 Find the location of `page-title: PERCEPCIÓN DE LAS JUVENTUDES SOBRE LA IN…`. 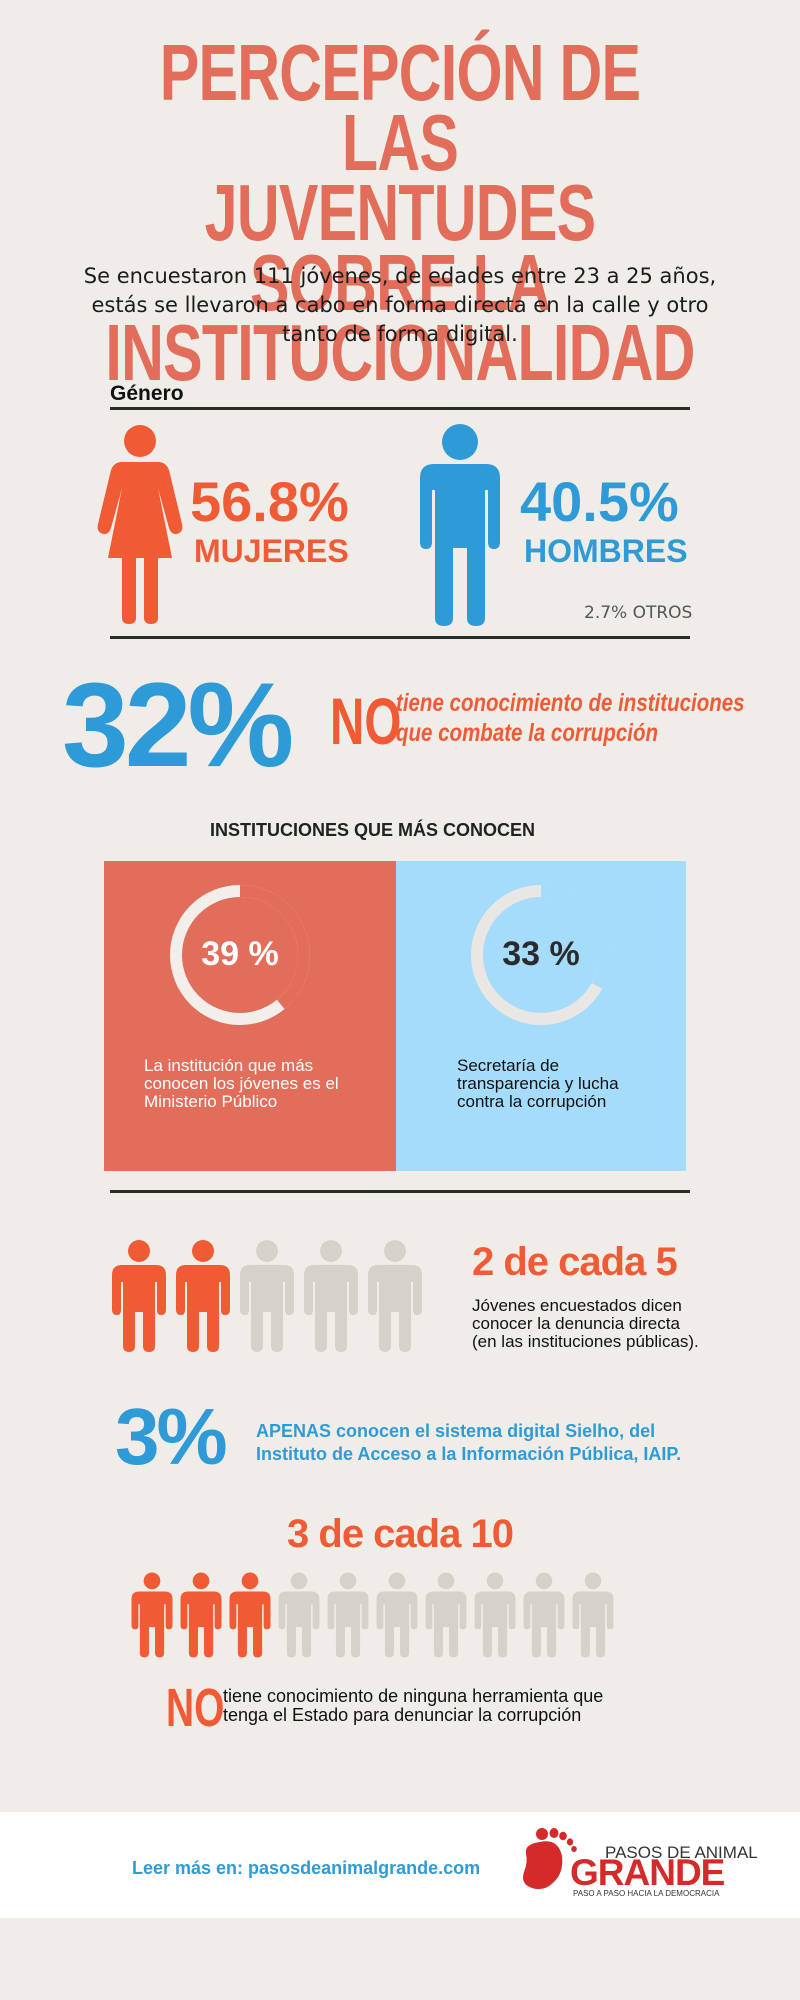

page-title: PERCEPCIÓN DE LAS JUVENTUDES SOBRE LA IN… is located at coordinates (400, 212).